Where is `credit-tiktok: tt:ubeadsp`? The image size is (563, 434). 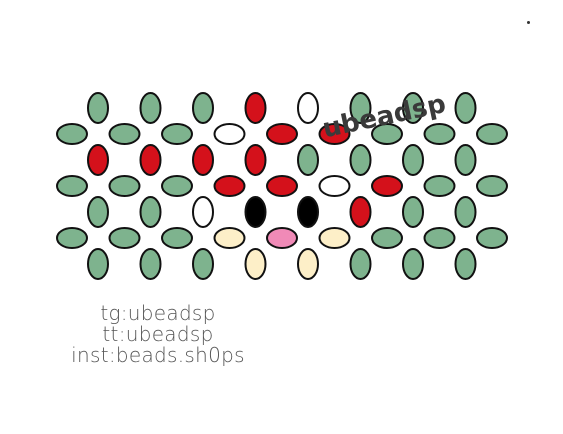 credit-tiktok: tt:ubeadsp is located at coordinates (158, 334).